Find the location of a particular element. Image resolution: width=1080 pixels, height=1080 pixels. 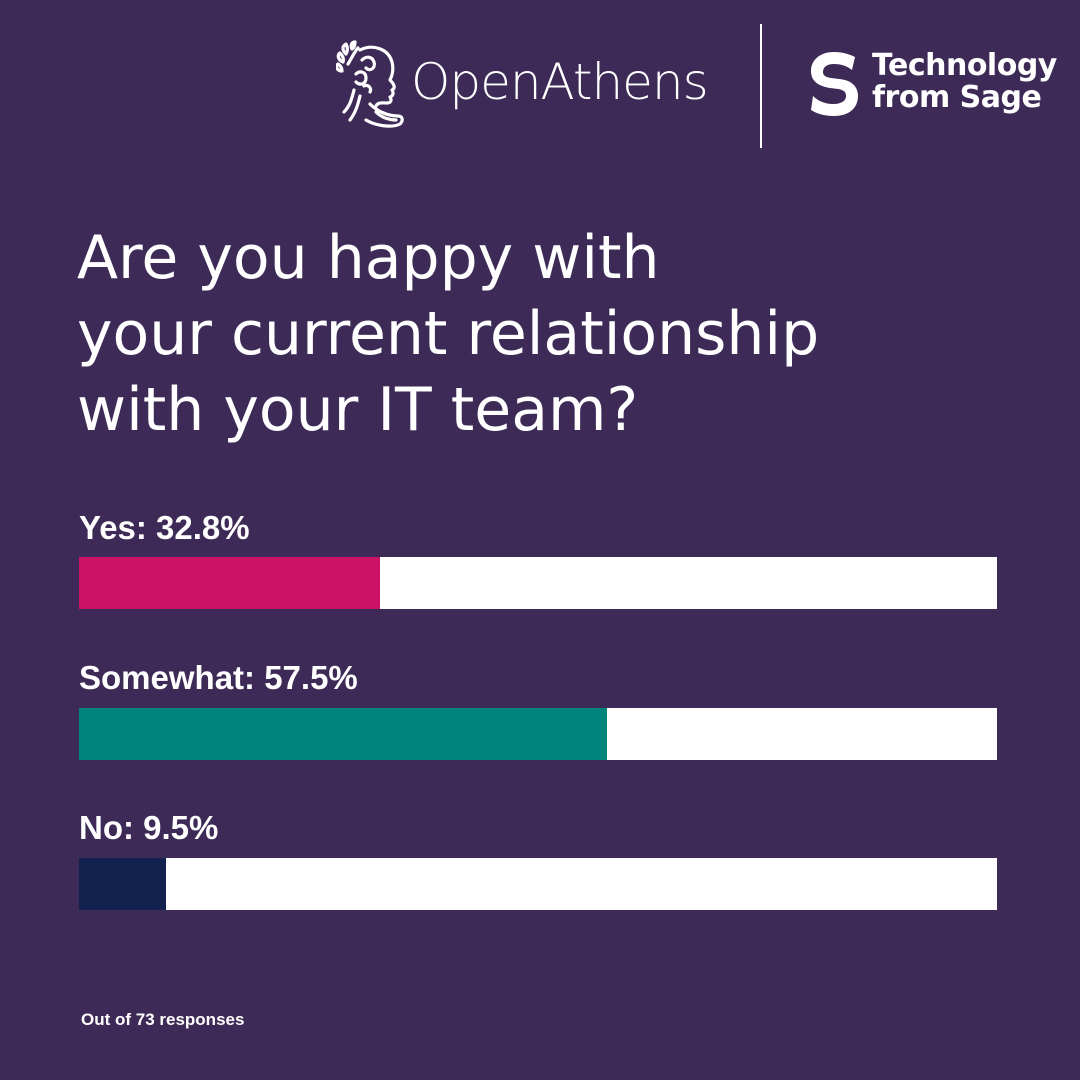

technology-from-sage-logo: Technology from Sage is located at coordinates (938, 85).